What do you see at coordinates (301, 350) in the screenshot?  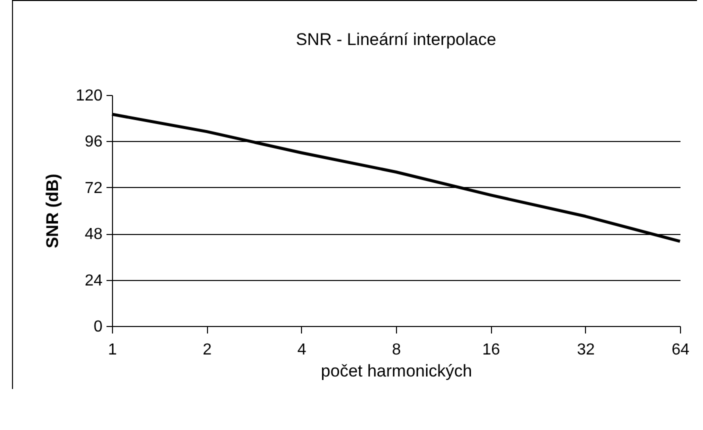 I see `x-tick-label: 4` at bounding box center [301, 350].